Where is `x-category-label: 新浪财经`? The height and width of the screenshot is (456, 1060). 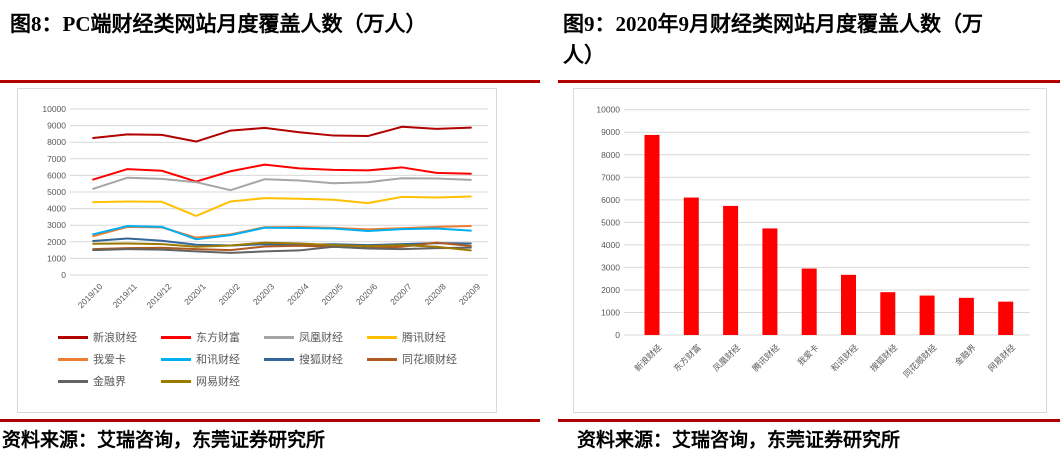 x-category-label: 新浪财经 is located at coordinates (647, 357).